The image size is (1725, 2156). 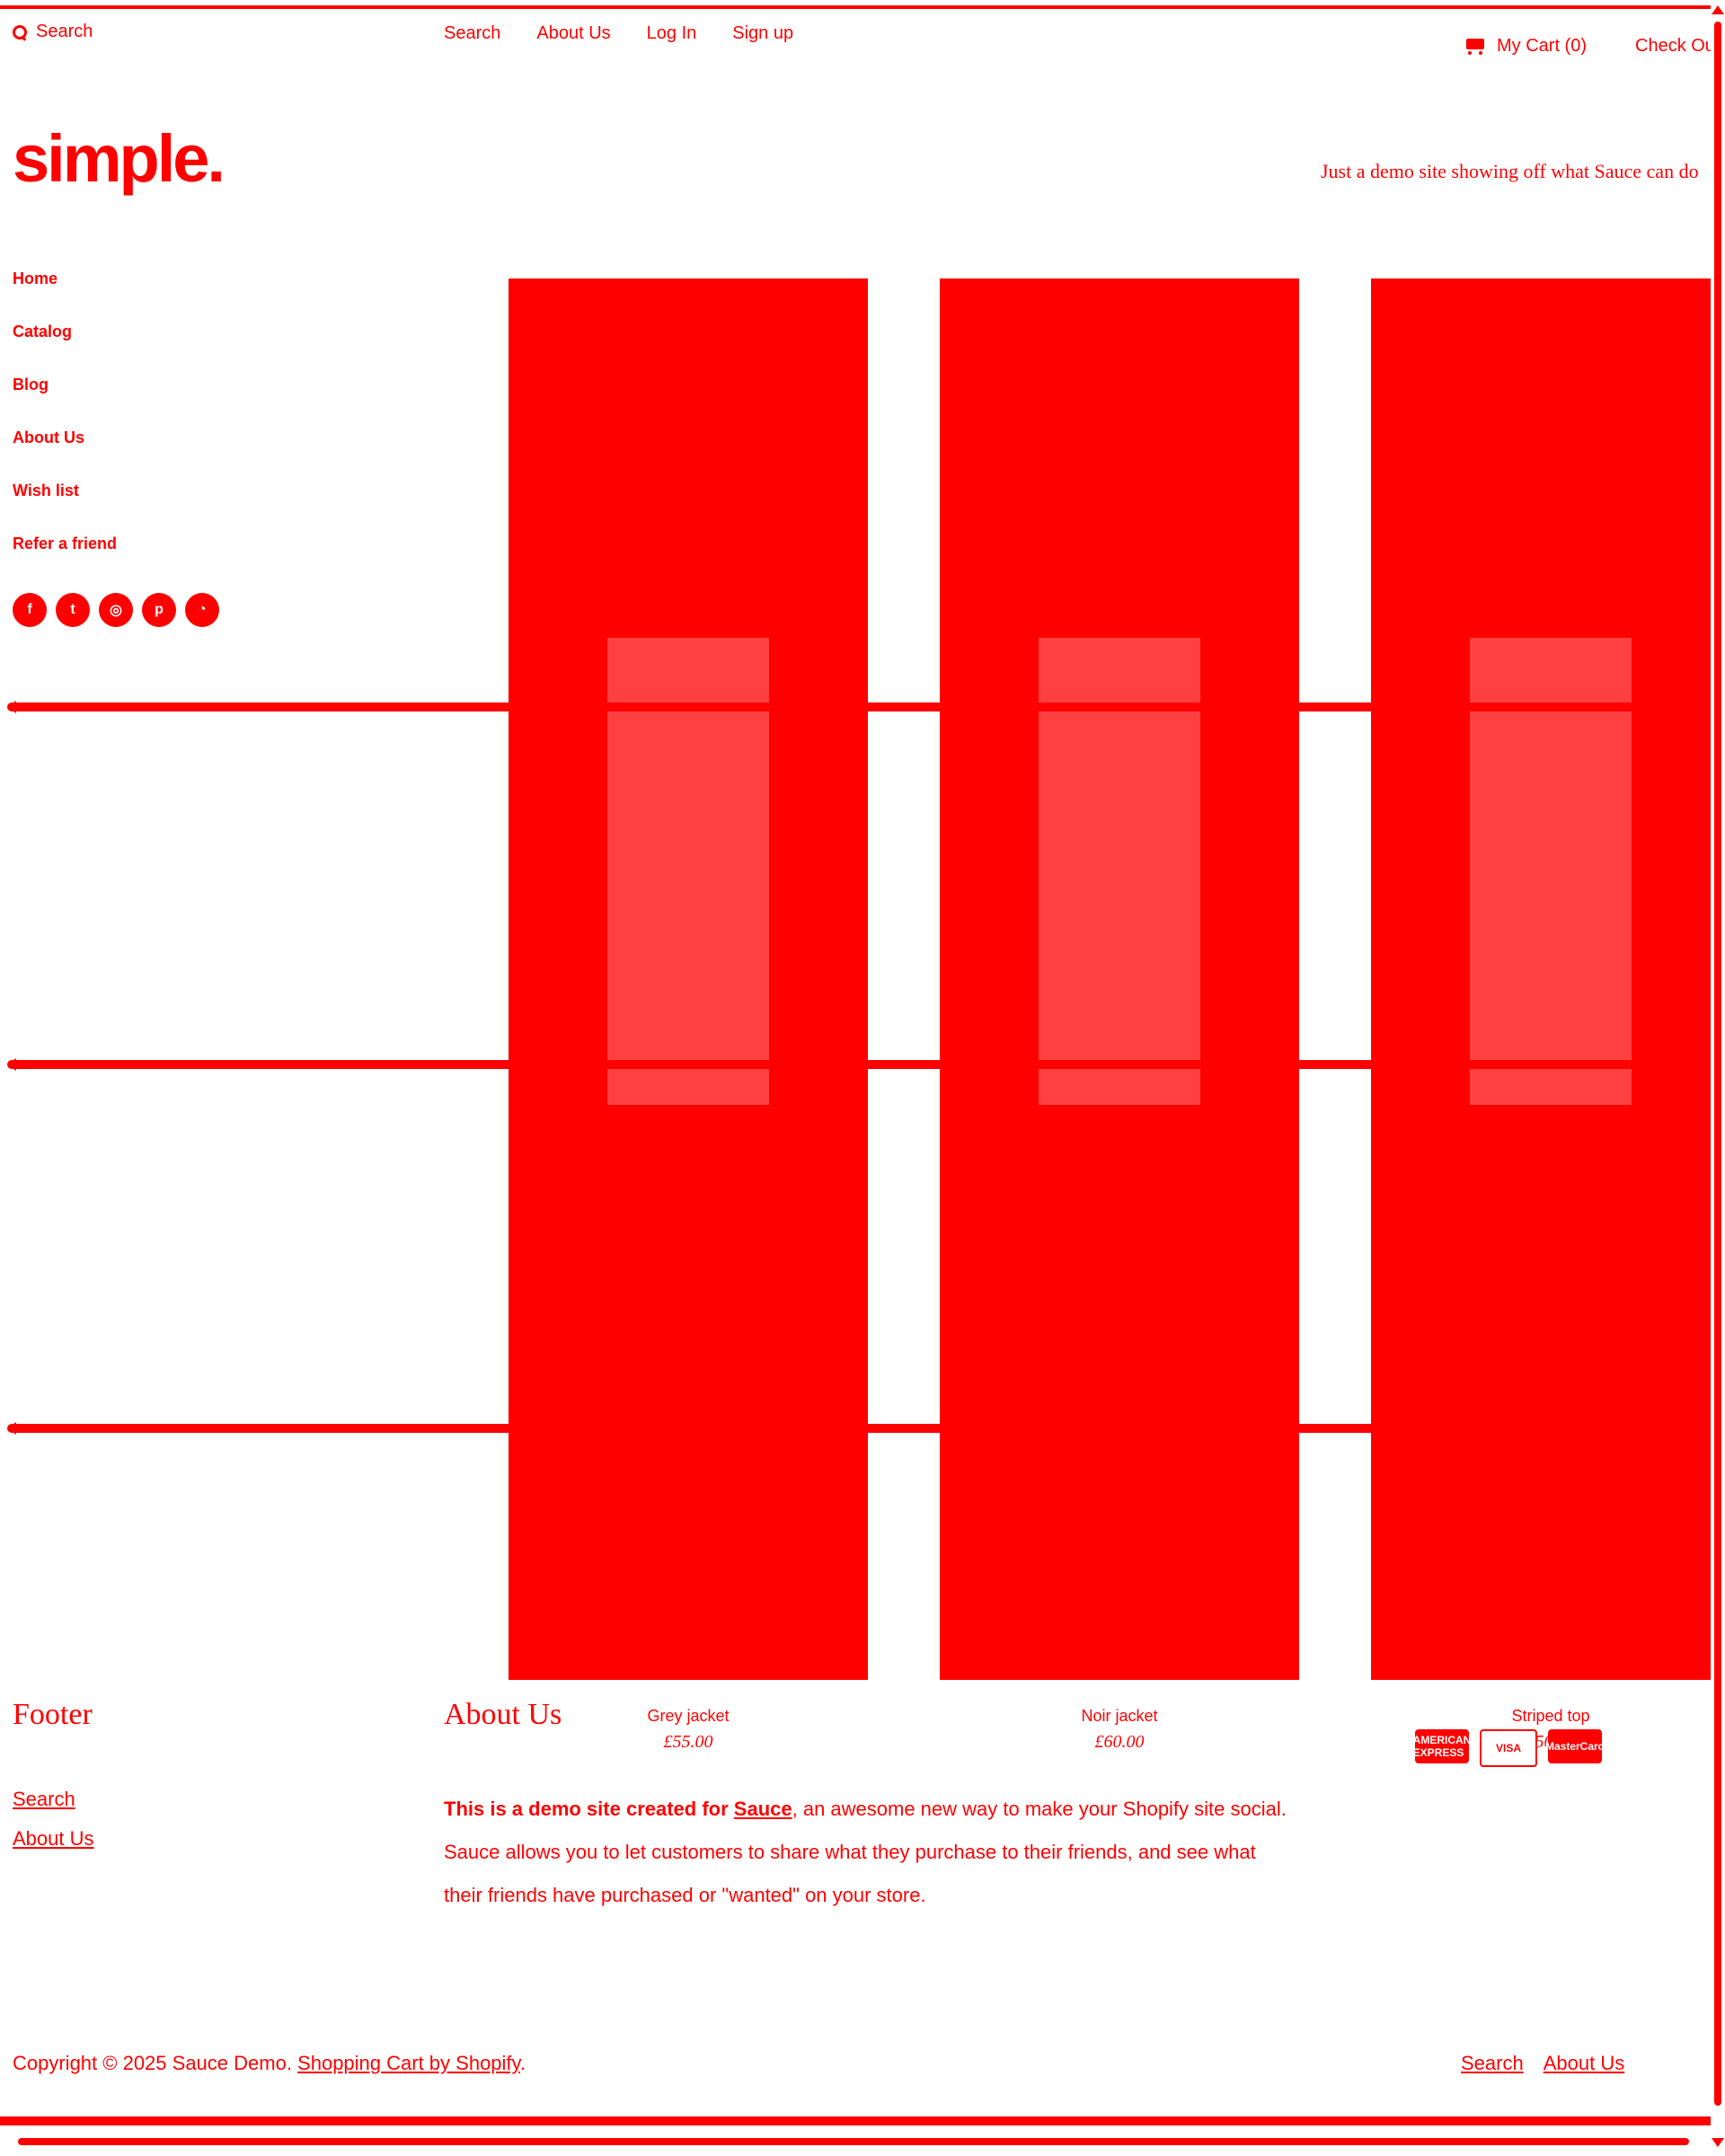 I want to click on product-name: Striped top, so click(x=1550, y=1716).